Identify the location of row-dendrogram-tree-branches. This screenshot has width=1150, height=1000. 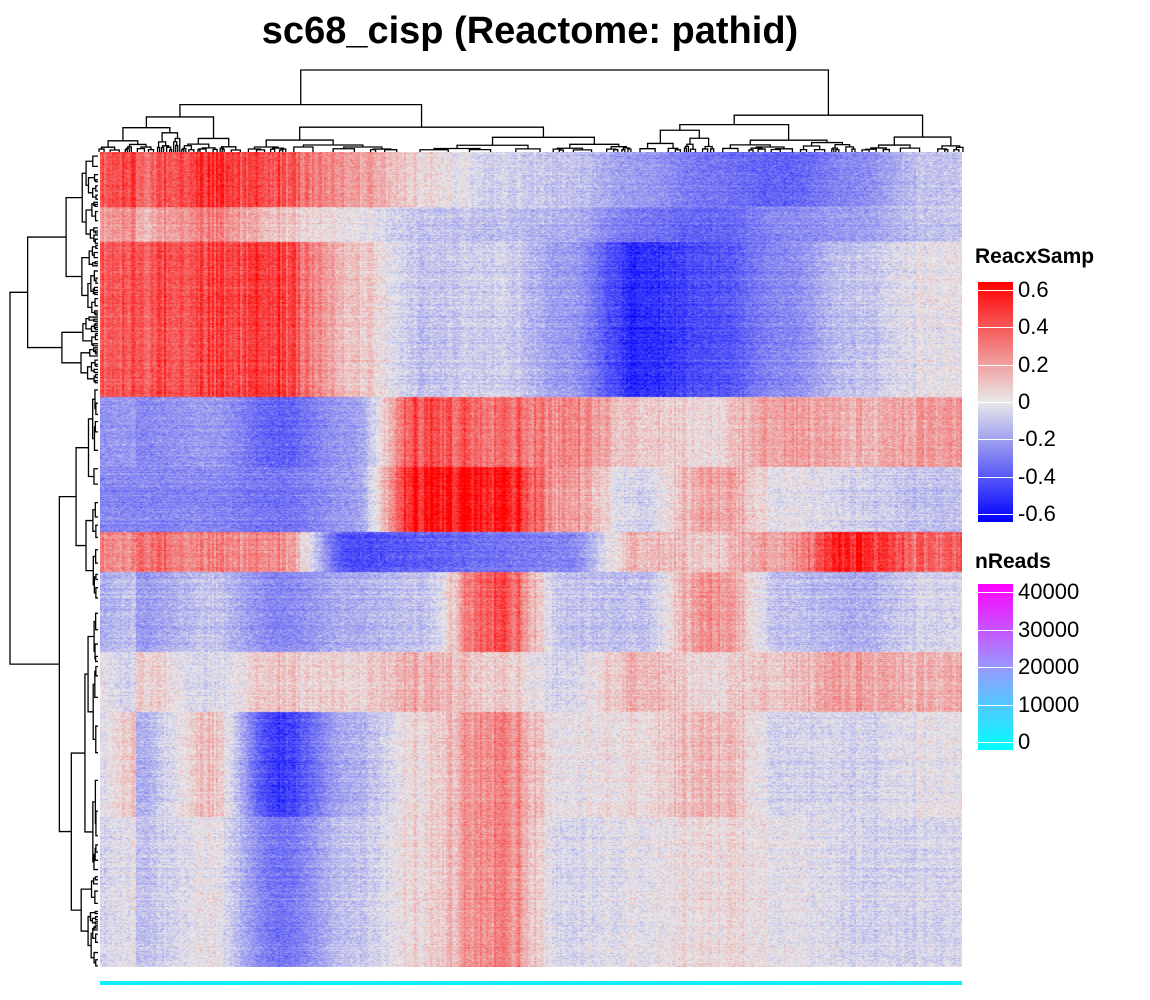
(53, 561).